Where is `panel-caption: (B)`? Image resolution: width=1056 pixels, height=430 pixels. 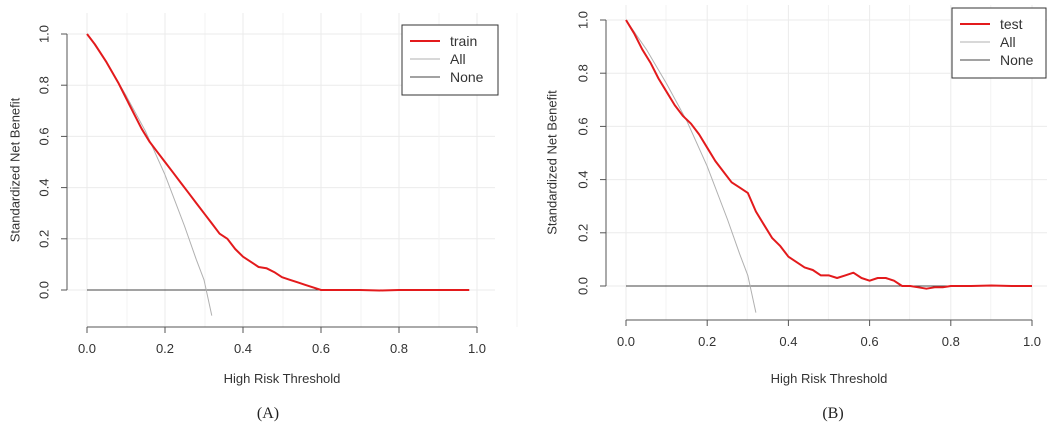
panel-caption: (B) is located at coordinates (832, 413).